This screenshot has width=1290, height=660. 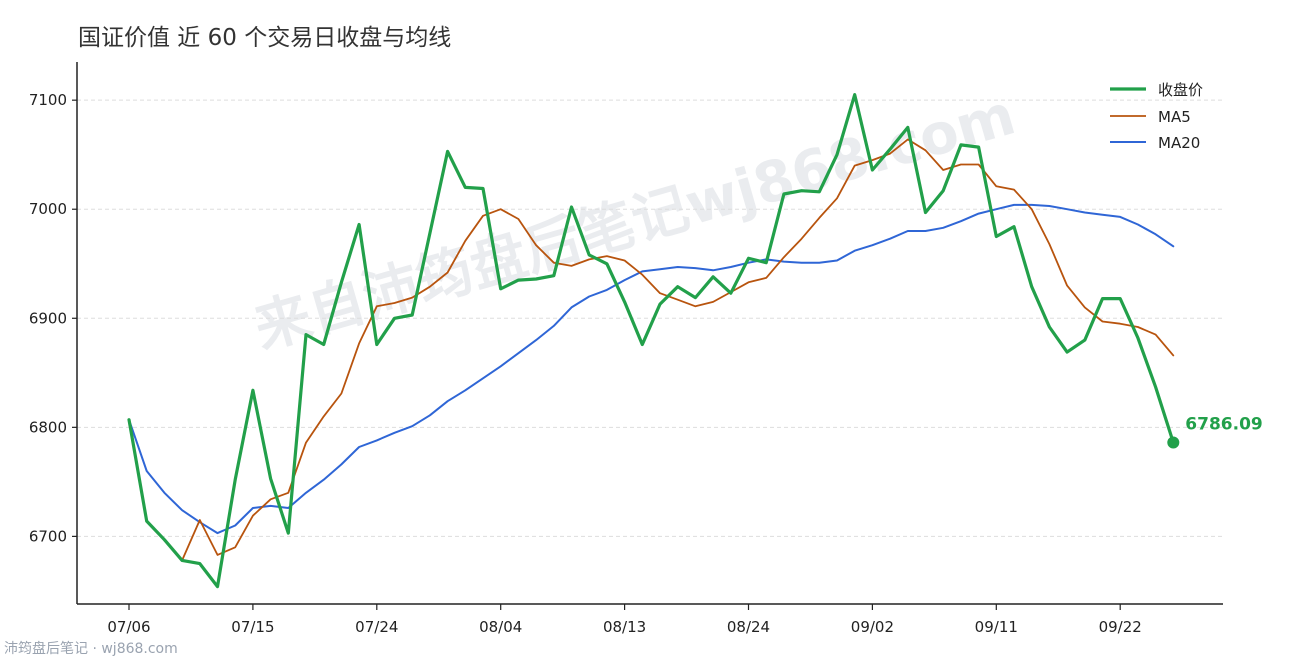 What do you see at coordinates (1174, 117) in the screenshot?
I see `legend-label: MA5` at bounding box center [1174, 117].